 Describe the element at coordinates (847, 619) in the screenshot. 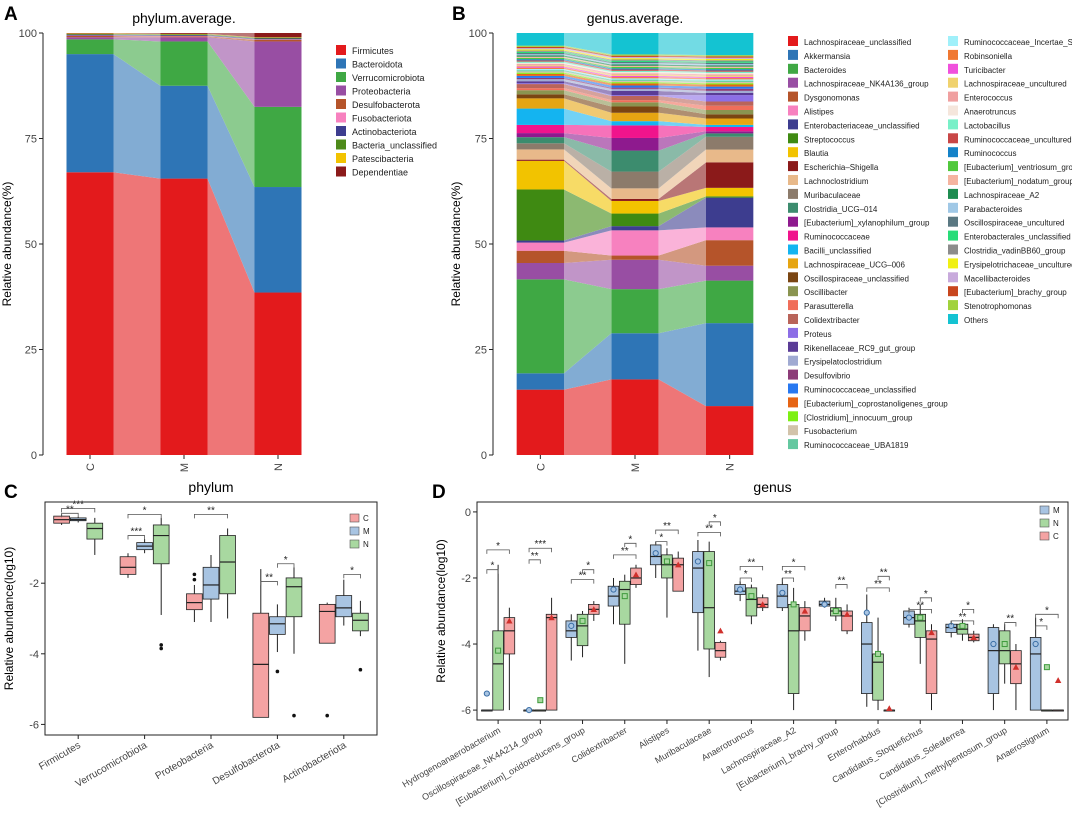

I see `box-C` at that location.